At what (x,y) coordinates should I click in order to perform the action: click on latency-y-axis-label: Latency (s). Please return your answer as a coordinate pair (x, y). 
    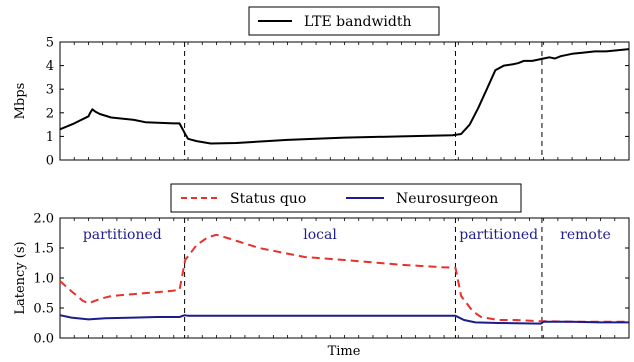
    Looking at the image, I should click on (20, 277).